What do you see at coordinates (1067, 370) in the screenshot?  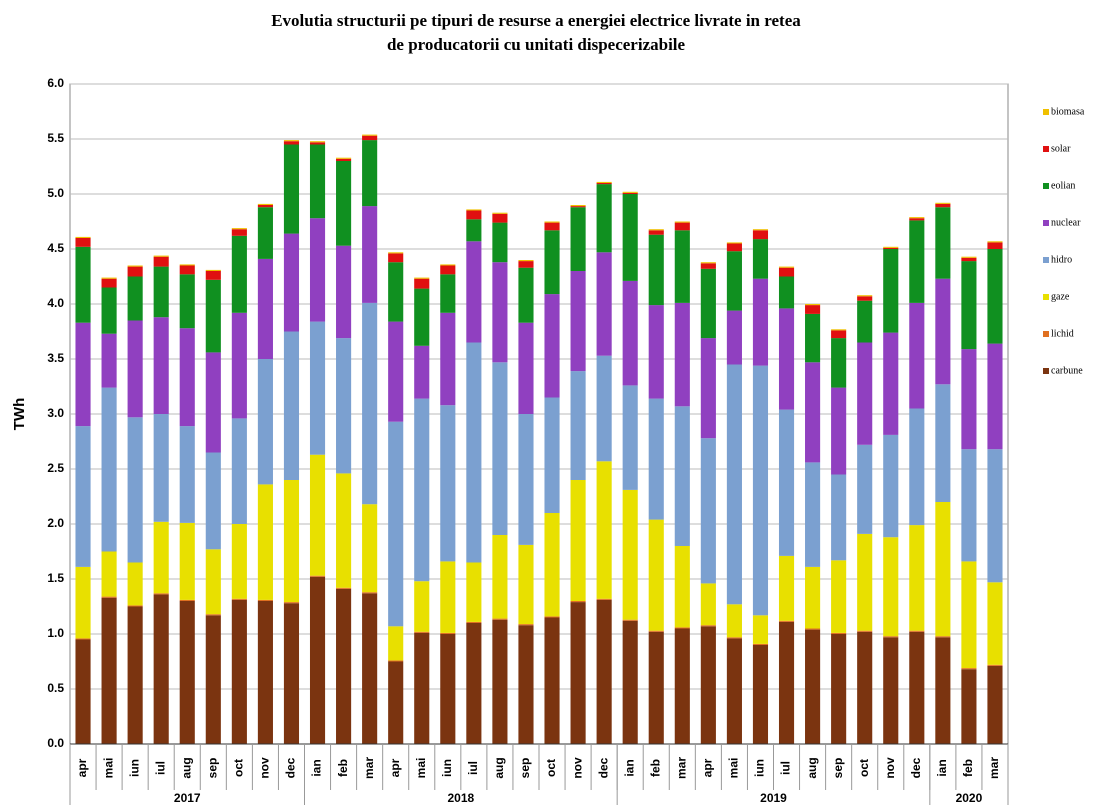 I see `legend-label: carbune` at bounding box center [1067, 370].